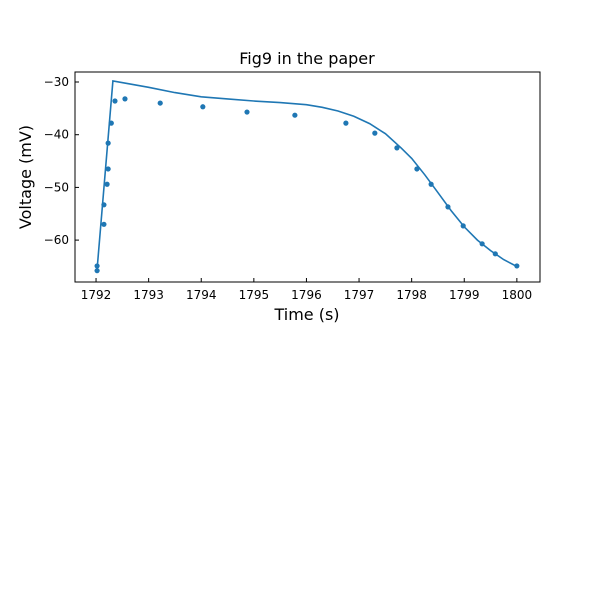  I want to click on x-tick-label: 1795, so click(254, 295).